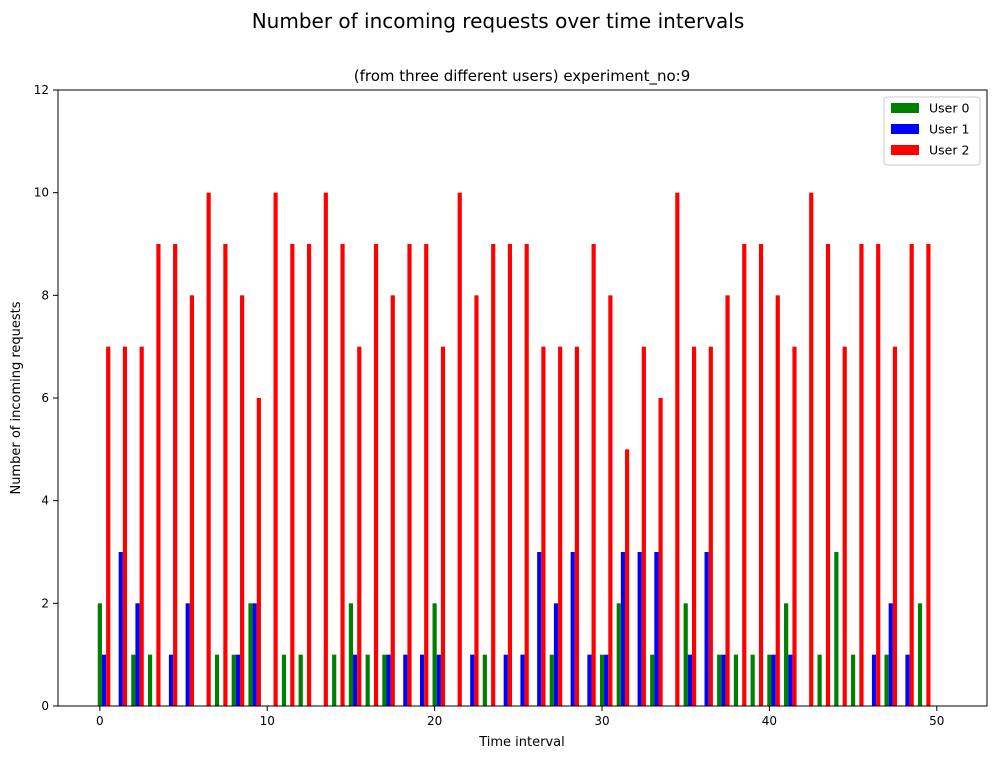  What do you see at coordinates (45, 398) in the screenshot?
I see `y-tick-label: 6` at bounding box center [45, 398].